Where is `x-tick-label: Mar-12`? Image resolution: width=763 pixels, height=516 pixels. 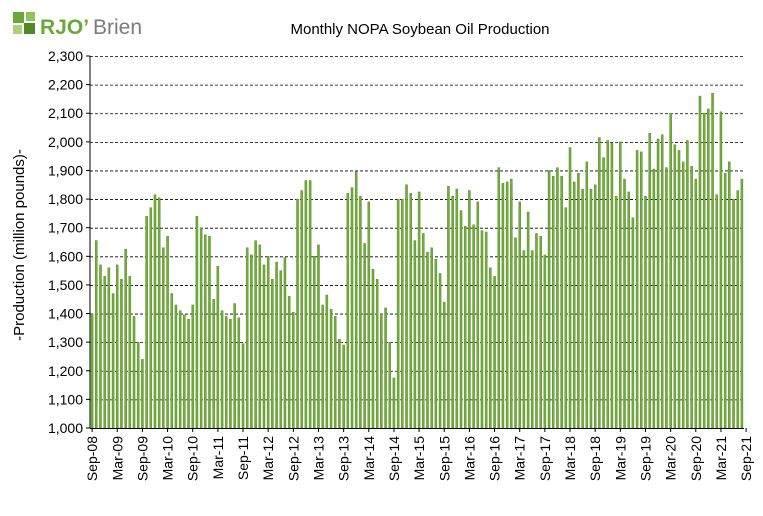
x-tick-label: Mar-12 is located at coordinates (268, 458).